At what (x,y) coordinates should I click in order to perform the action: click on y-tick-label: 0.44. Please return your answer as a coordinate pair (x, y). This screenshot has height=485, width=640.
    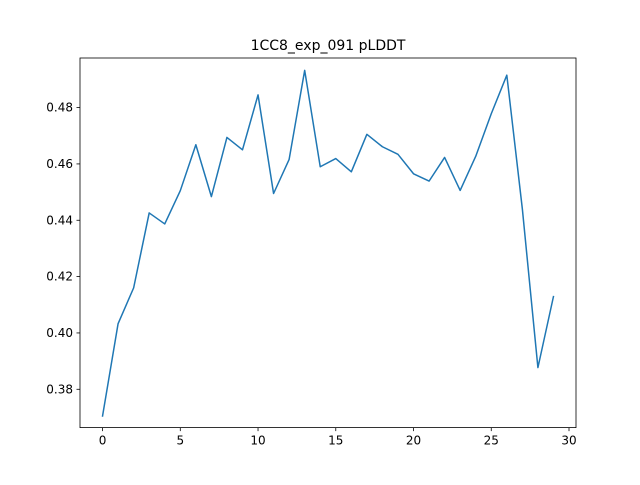
    Looking at the image, I should click on (59, 220).